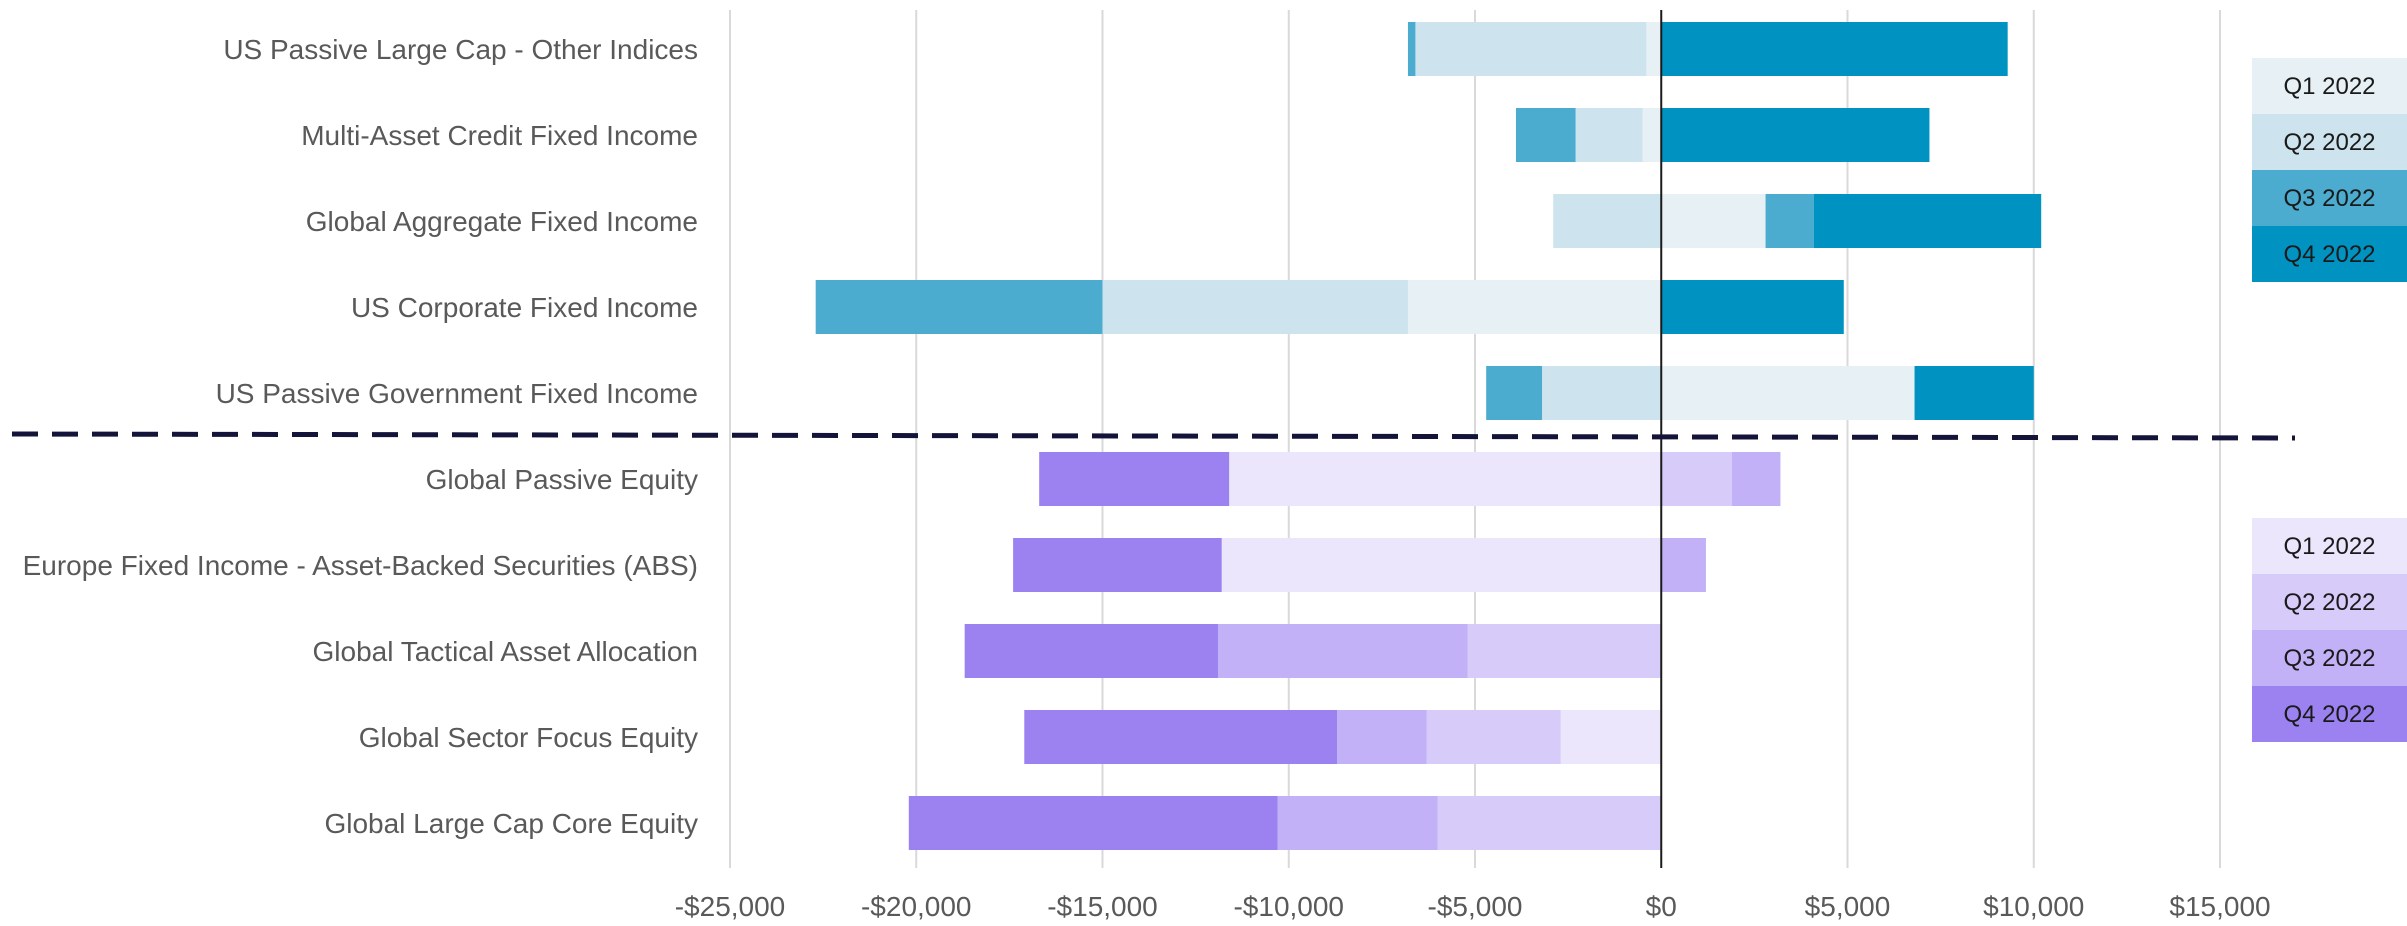 This screenshot has width=2407, height=926. I want to click on x-tick-label: -$15,000, so click(1102, 906).